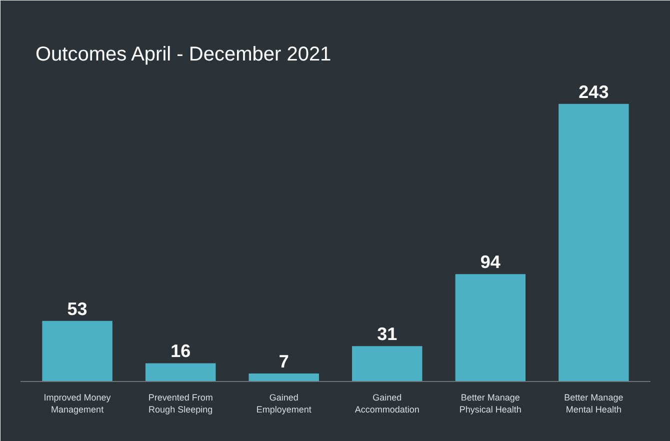  I want to click on x-tick-label: Better Manage Mental Health, so click(594, 403).